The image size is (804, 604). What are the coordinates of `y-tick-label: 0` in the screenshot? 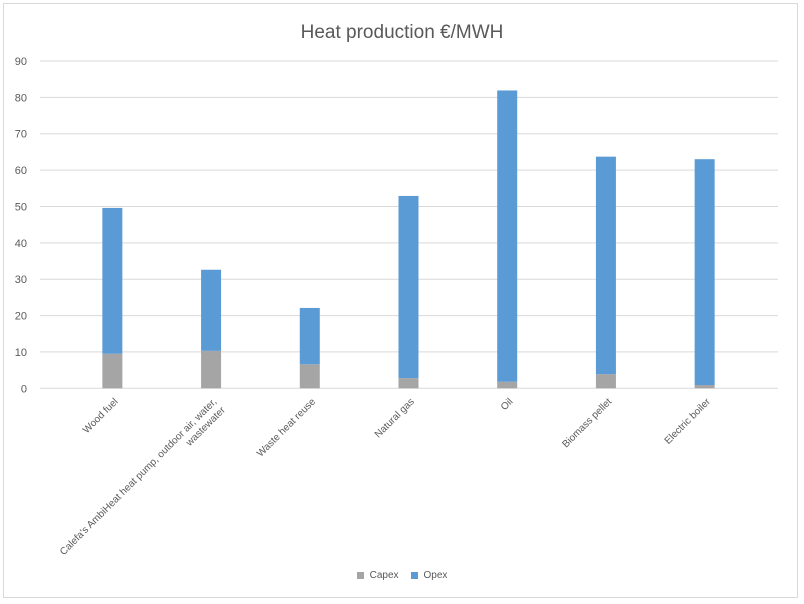 It's located at (24, 389).